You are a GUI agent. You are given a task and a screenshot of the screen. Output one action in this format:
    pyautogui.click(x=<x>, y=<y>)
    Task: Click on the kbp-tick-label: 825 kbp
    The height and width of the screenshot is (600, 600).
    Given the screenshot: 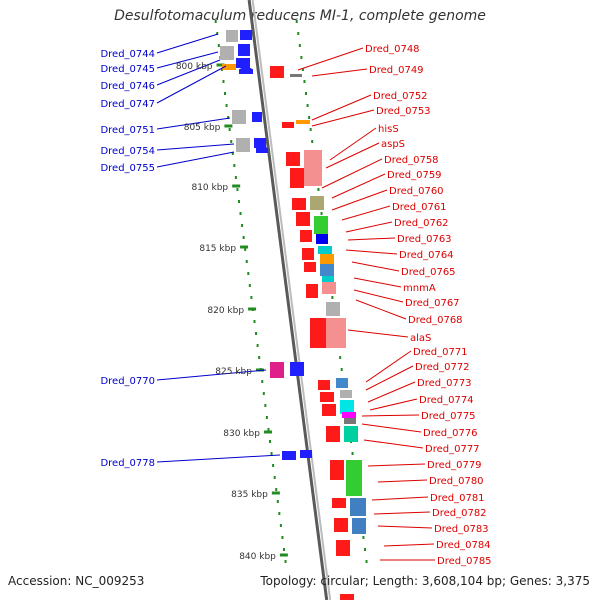 What is the action you would take?
    pyautogui.click(x=233, y=372)
    